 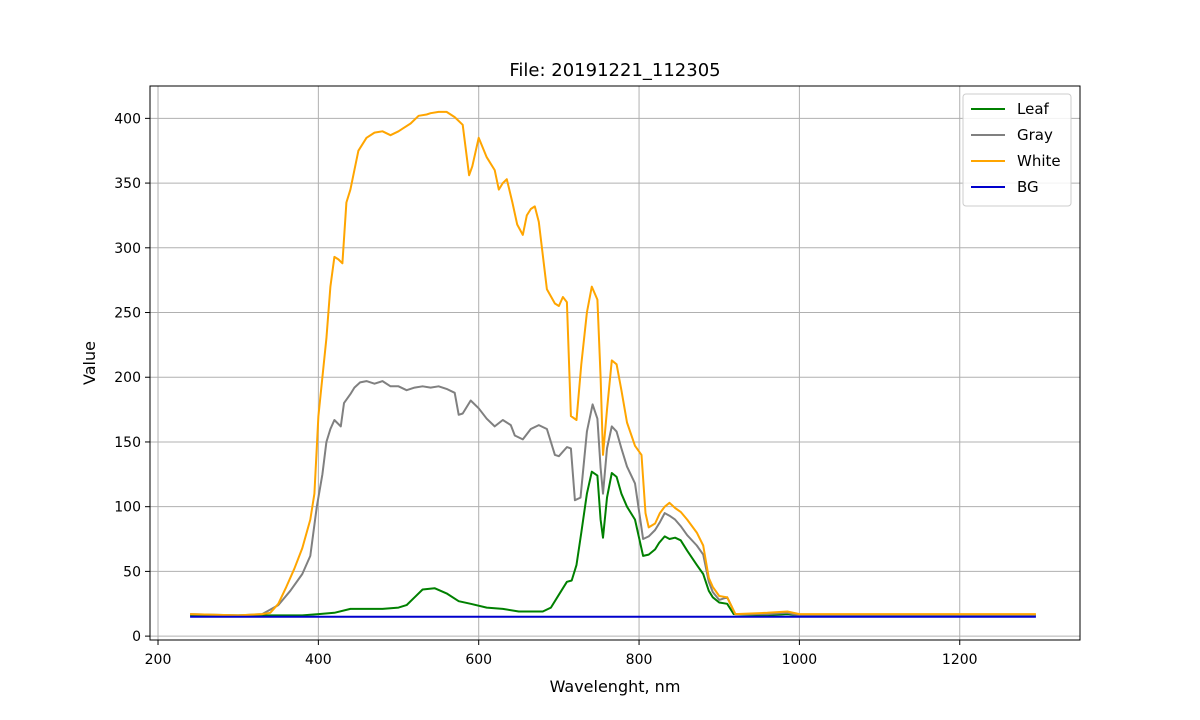 What do you see at coordinates (614, 70) in the screenshot?
I see `chart-title: File: 20191221_112305` at bounding box center [614, 70].